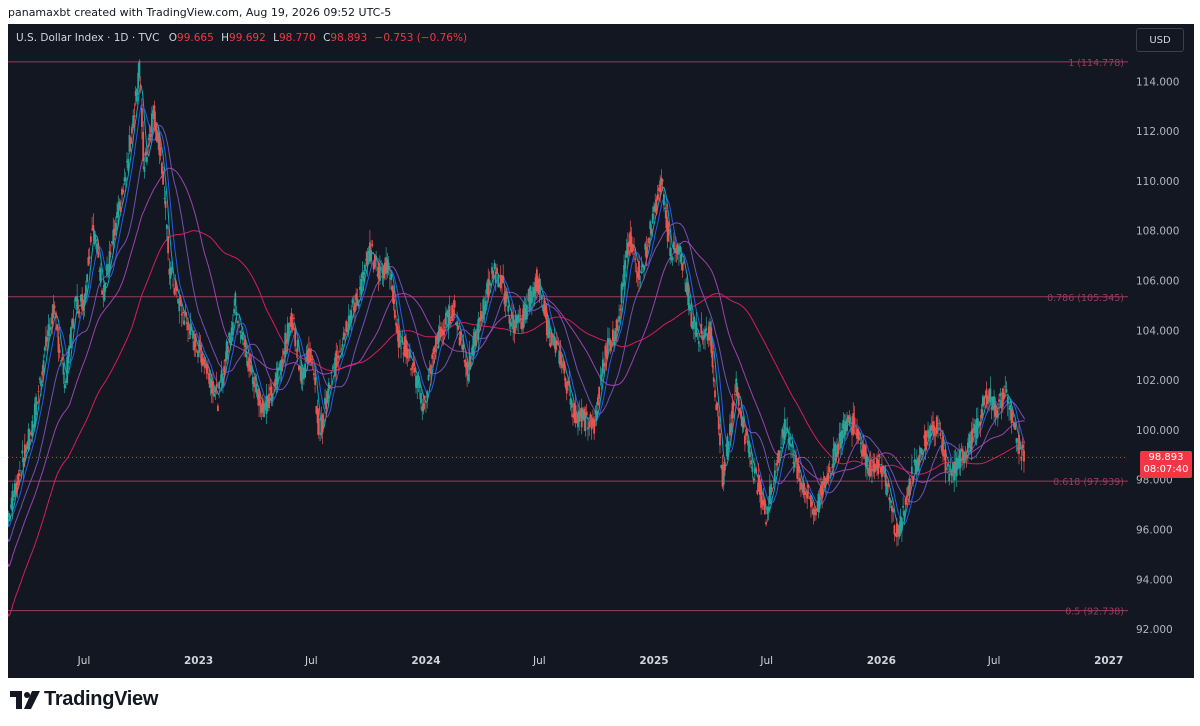 The width and height of the screenshot is (1200, 726). Describe the element at coordinates (1157, 331) in the screenshot. I see `y-tick-label: 104.000` at that location.